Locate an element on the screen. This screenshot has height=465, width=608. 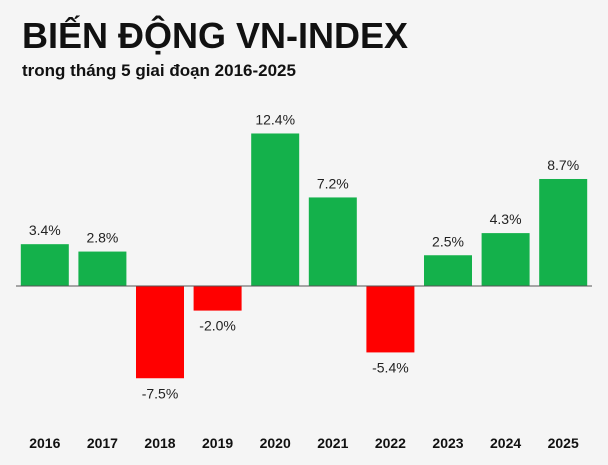
value-label-2025: 8.7% is located at coordinates (563, 165).